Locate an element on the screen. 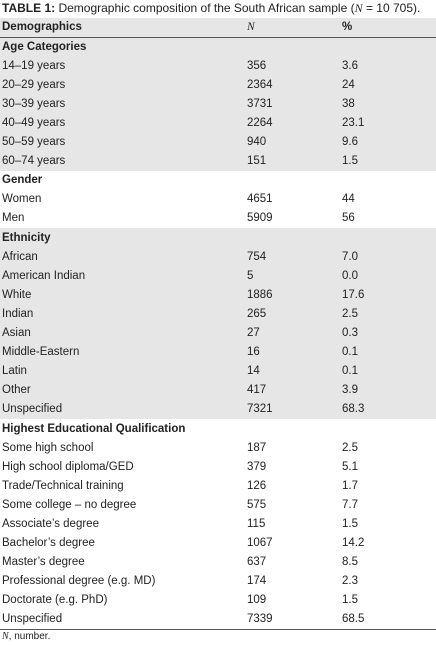 Image resolution: width=436 pixels, height=645 pixels. cell: 2.3 is located at coordinates (350, 581).